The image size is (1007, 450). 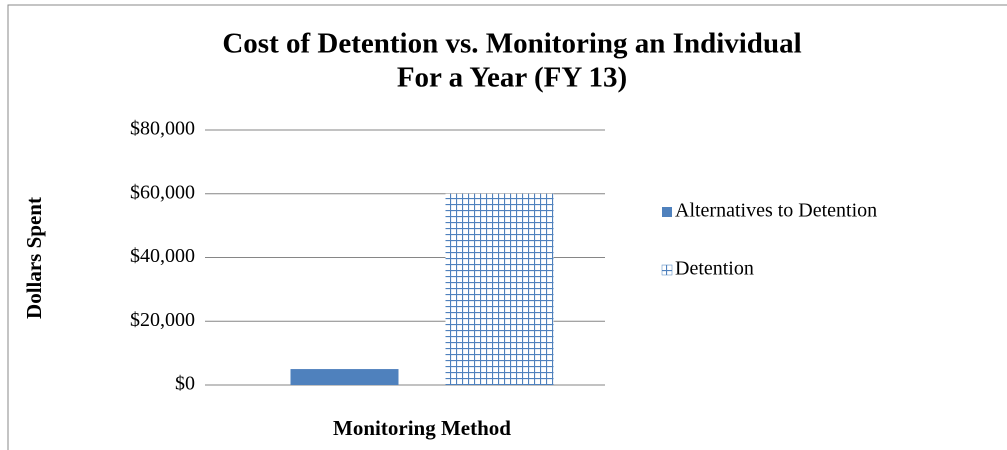 What do you see at coordinates (34, 258) in the screenshot?
I see `y-axis-title: Dollars Spent` at bounding box center [34, 258].